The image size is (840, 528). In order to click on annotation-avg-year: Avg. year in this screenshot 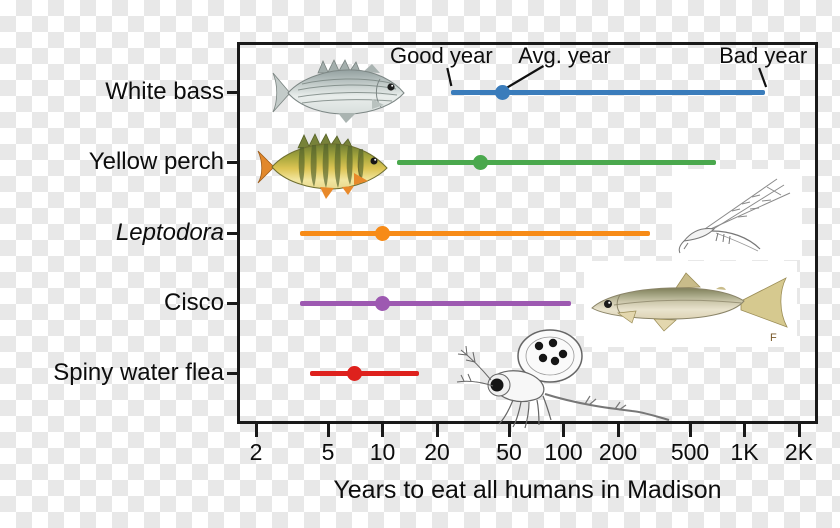, I will do `click(564, 55)`.